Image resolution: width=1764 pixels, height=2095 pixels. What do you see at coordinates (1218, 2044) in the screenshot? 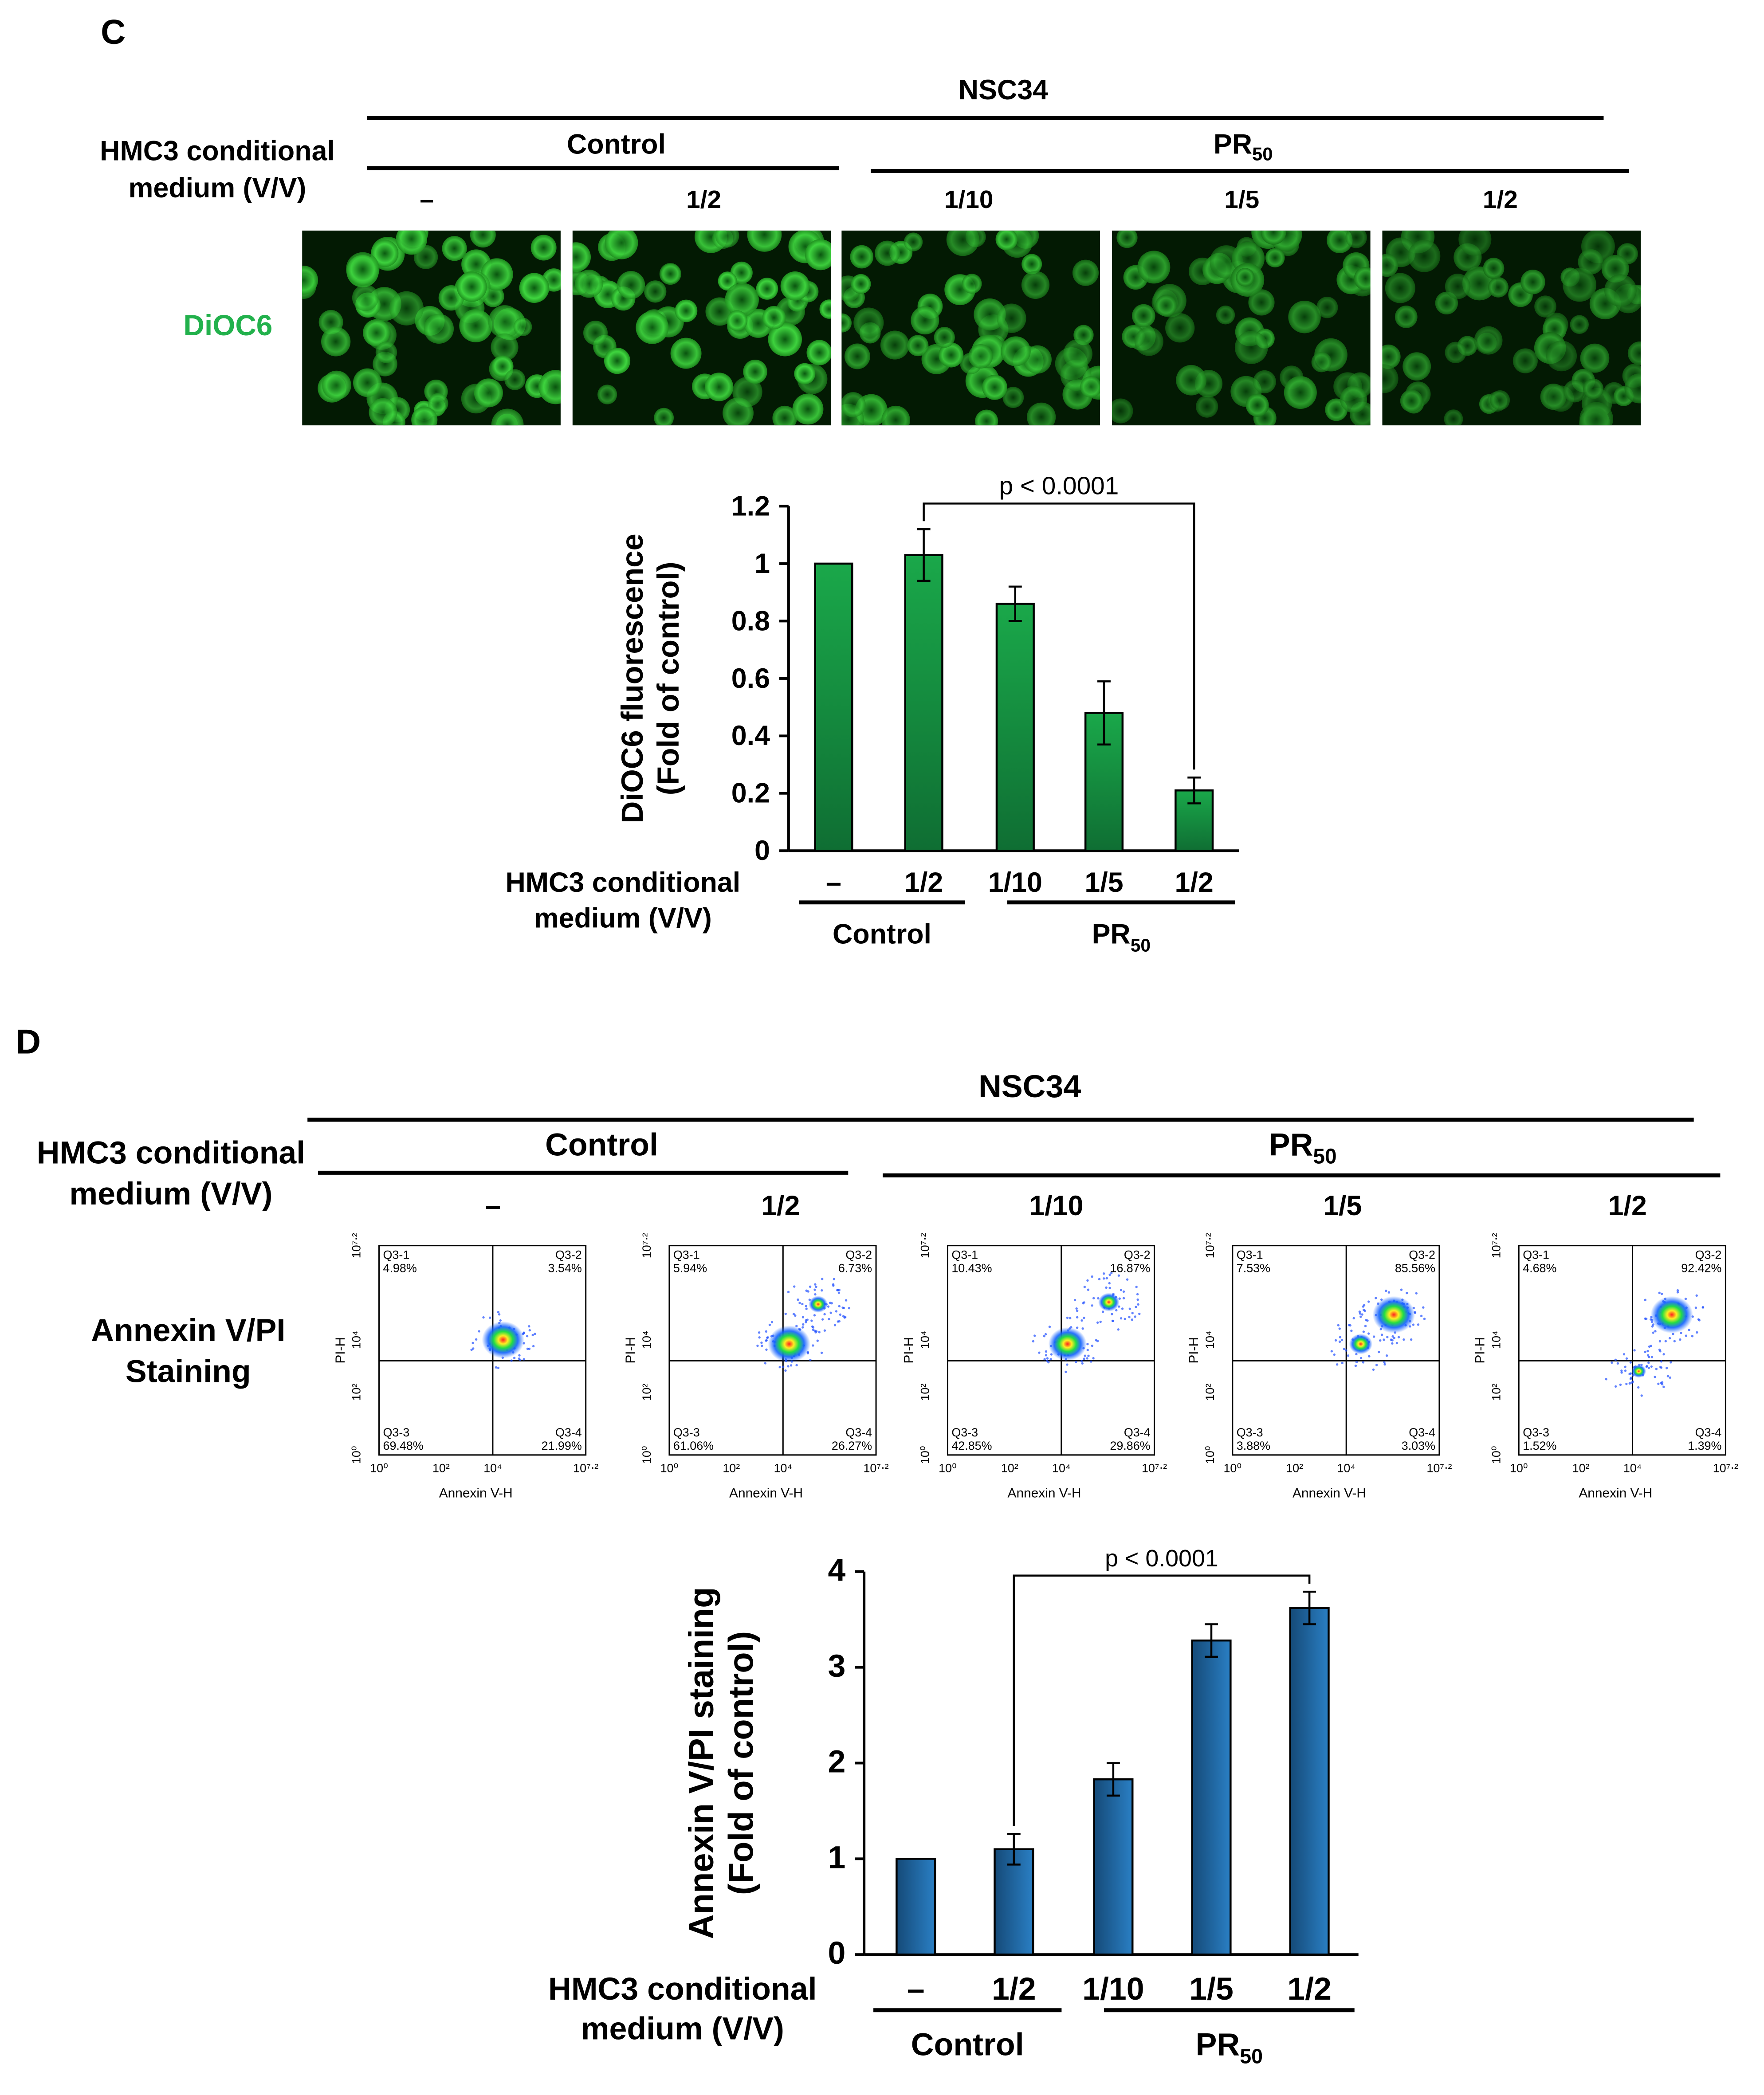
I see `pr-label-base: PR` at bounding box center [1218, 2044].